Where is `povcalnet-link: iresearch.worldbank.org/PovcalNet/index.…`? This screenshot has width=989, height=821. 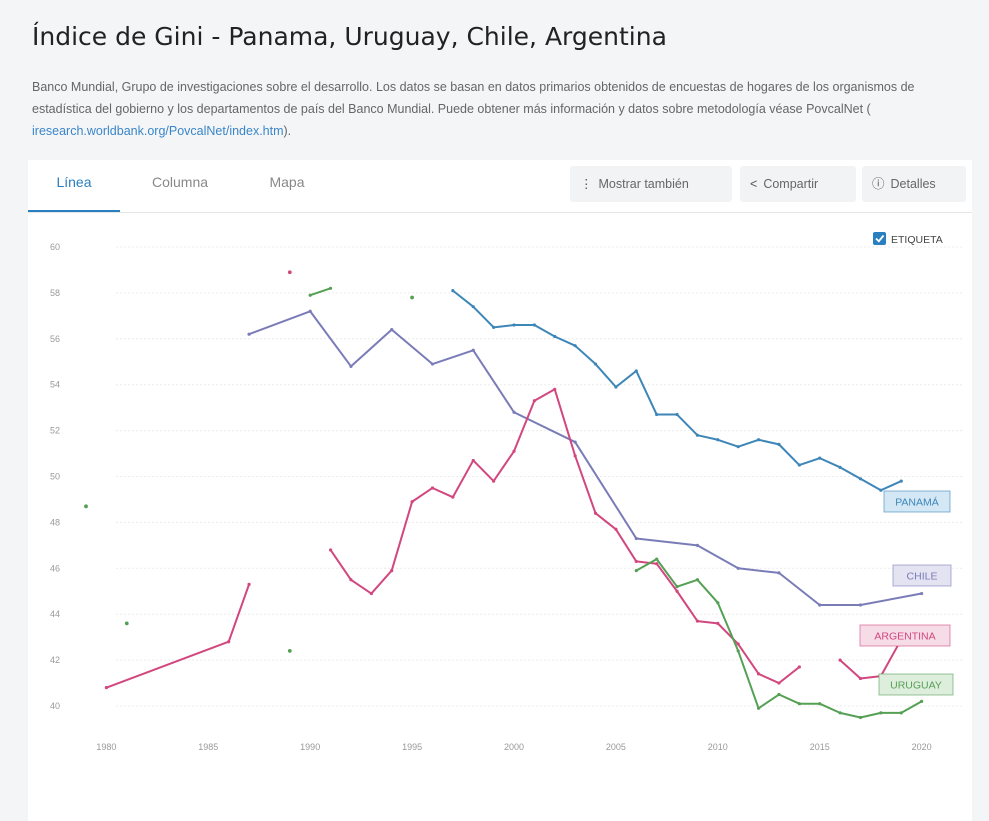 povcalnet-link: iresearch.worldbank.org/PovcalNet/index.… is located at coordinates (158, 131).